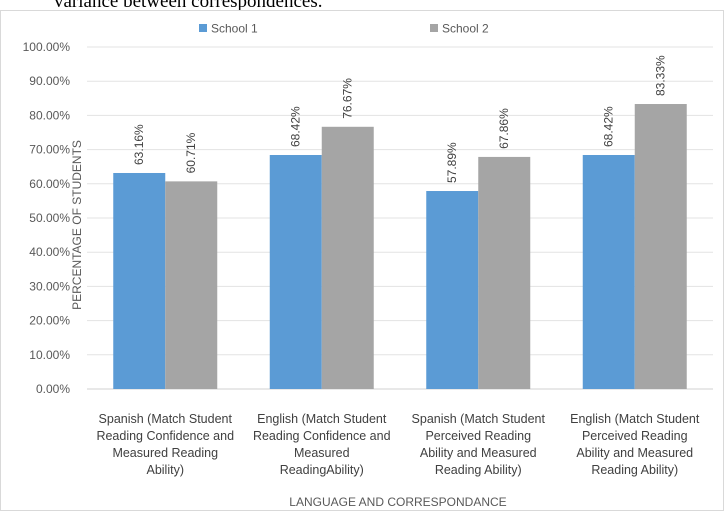 This screenshot has width=726, height=513. Describe the element at coordinates (188, 6) in the screenshot. I see `page-caption: variance between correspondences.` at that location.